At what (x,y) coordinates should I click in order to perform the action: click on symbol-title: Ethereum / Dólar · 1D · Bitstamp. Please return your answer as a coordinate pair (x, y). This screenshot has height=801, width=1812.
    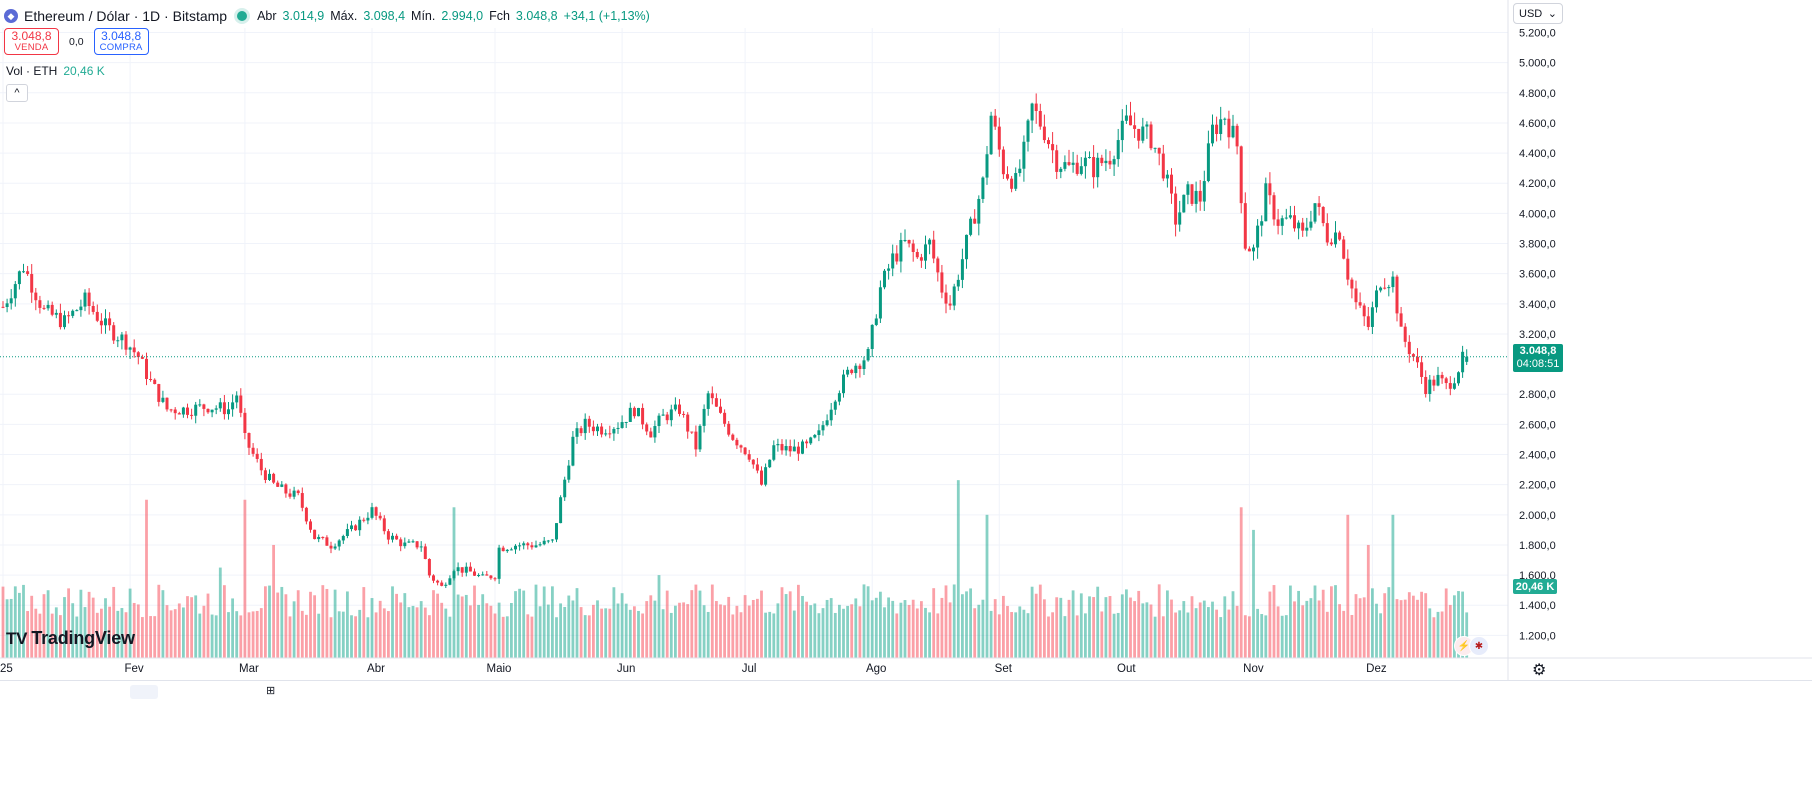
    Looking at the image, I should click on (126, 16).